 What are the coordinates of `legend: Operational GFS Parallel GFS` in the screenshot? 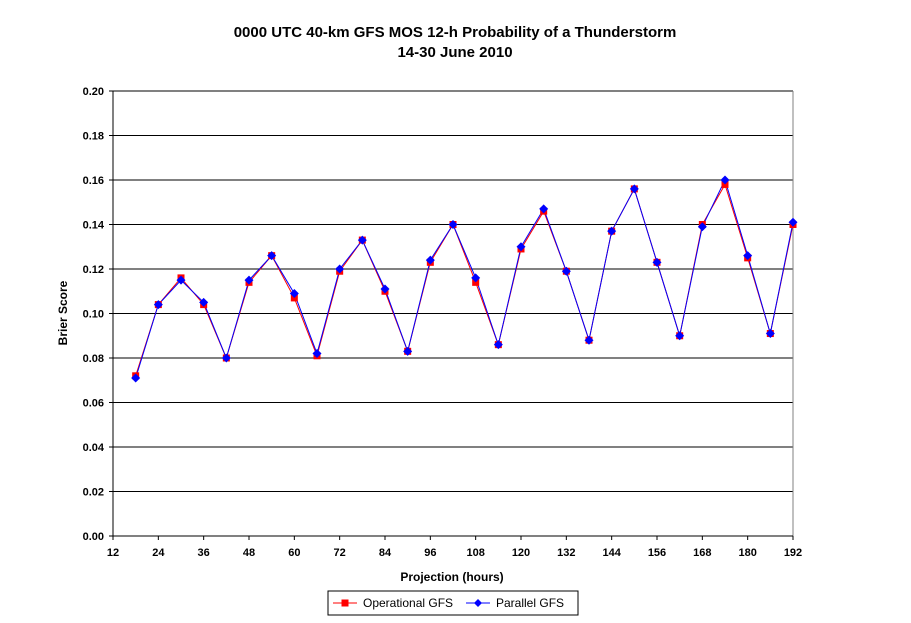 It's located at (453, 603).